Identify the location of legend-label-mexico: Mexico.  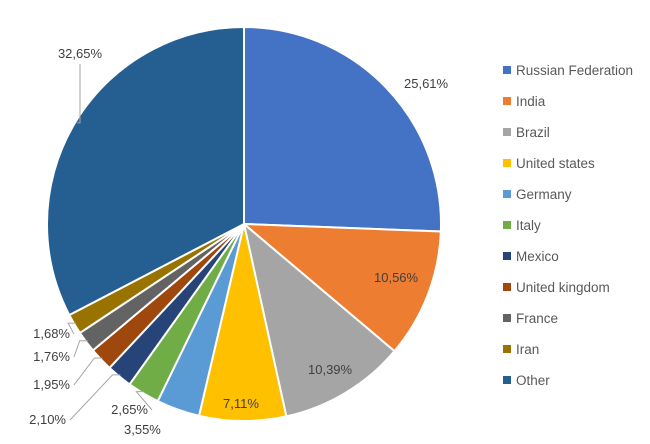
(537, 256).